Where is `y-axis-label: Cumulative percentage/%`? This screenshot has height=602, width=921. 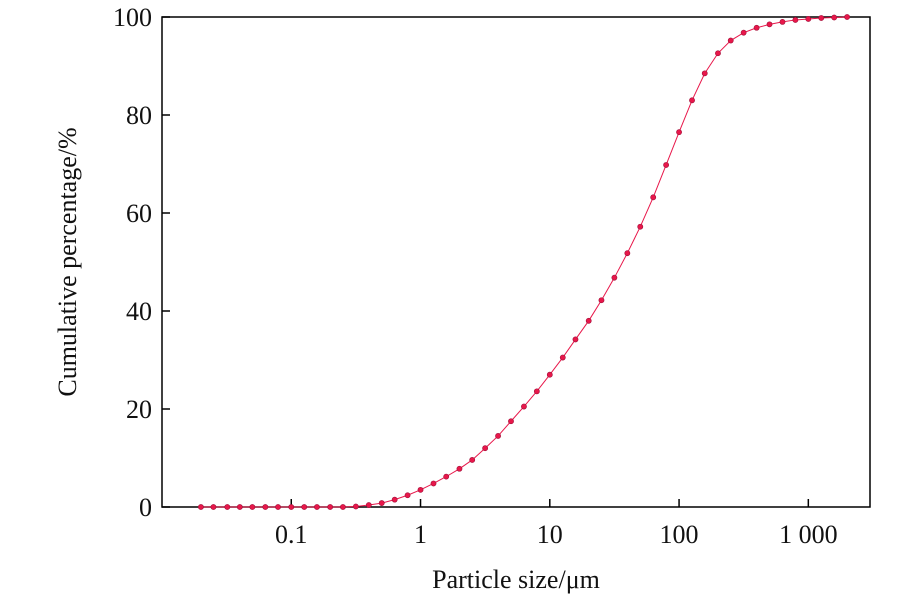 y-axis-label: Cumulative percentage/% is located at coordinates (67, 261).